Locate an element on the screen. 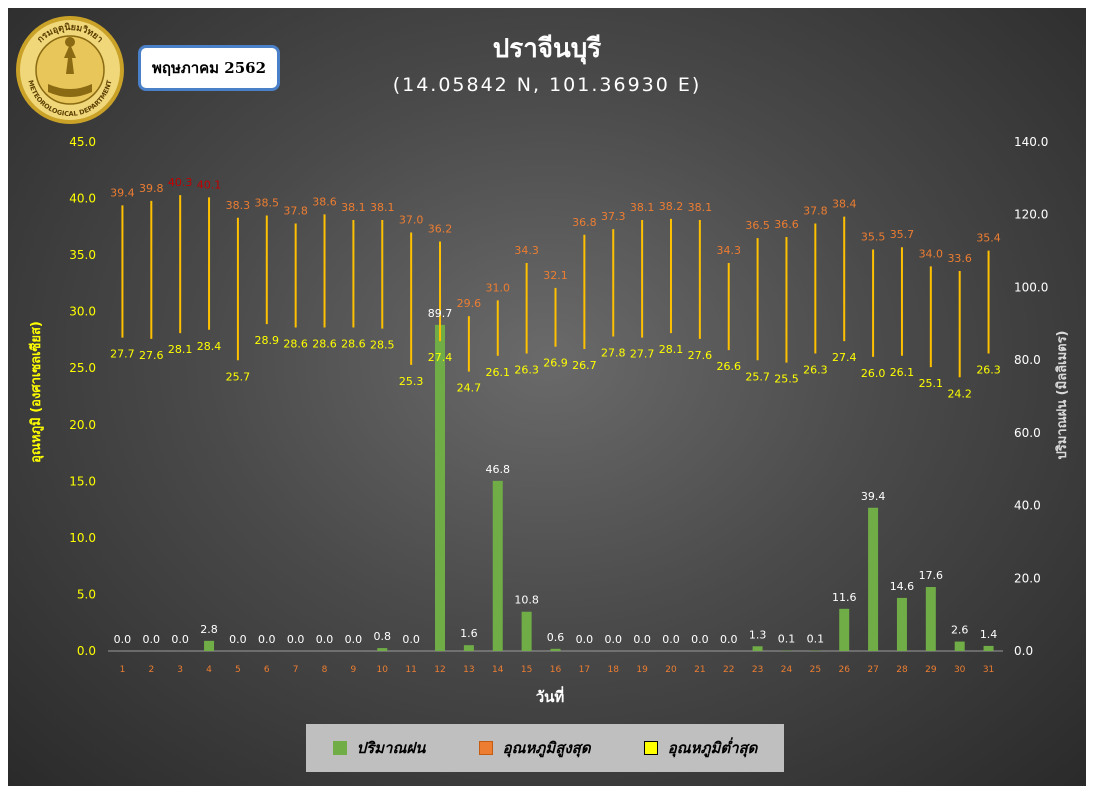  tmin-data-label: 26.0 is located at coordinates (873, 373).